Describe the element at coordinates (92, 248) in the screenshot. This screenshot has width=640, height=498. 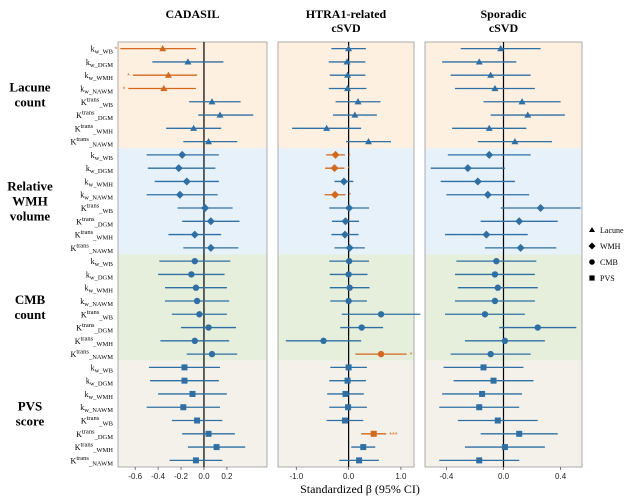
I see `row-label: Ktrans_NAWM` at that location.